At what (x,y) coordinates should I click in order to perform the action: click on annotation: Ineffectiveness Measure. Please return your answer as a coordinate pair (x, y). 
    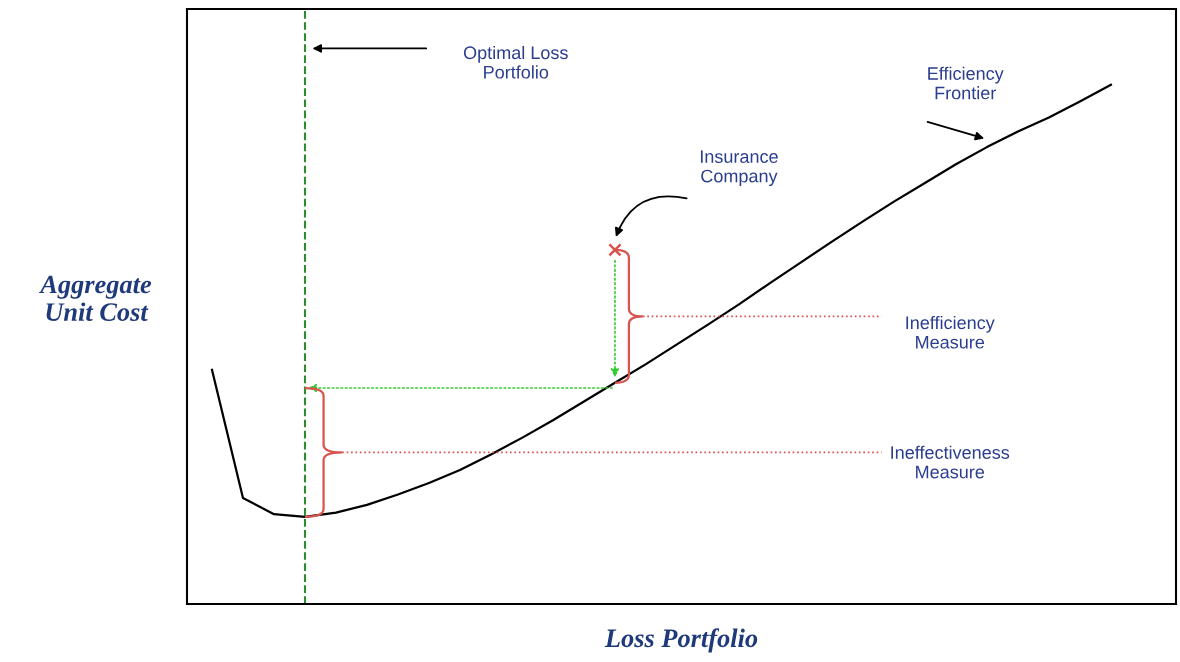
    Looking at the image, I should click on (950, 462).